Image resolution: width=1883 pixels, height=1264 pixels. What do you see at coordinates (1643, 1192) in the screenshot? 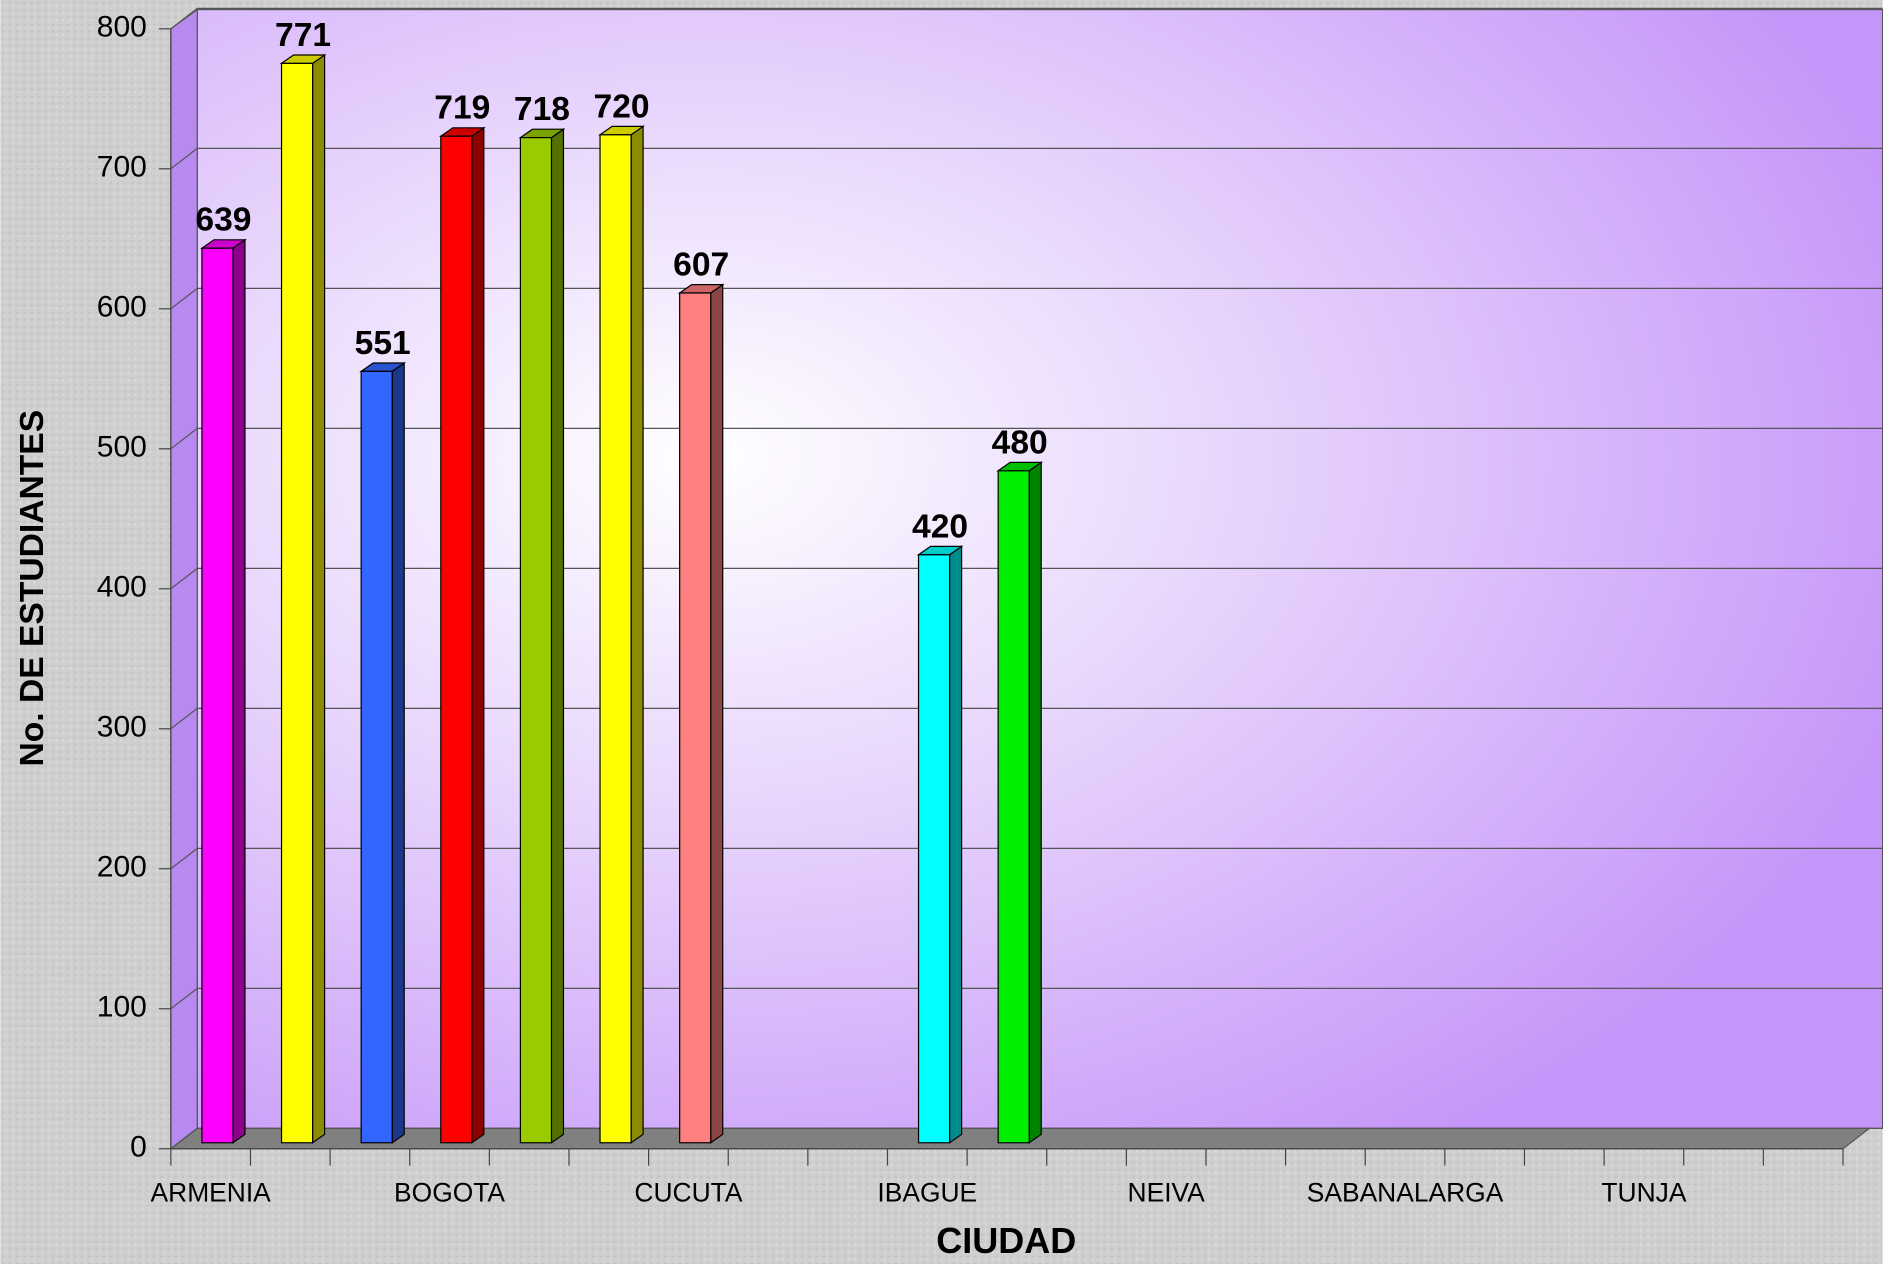
I see `x-tick-label: TUNJA` at bounding box center [1643, 1192].